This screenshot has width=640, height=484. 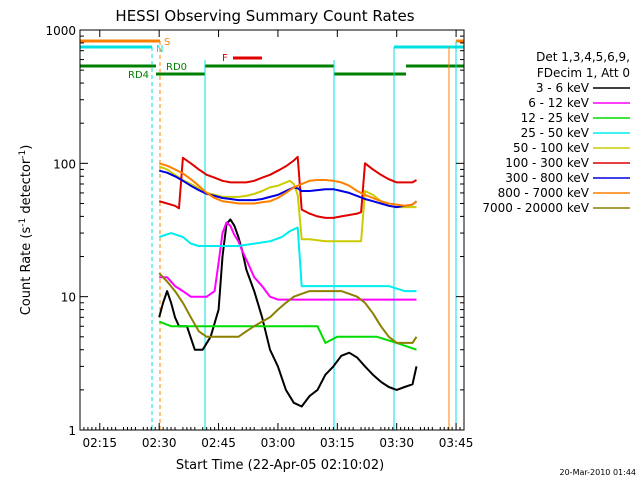 I want to click on y-tick-label: 100, so click(x=64, y=164).